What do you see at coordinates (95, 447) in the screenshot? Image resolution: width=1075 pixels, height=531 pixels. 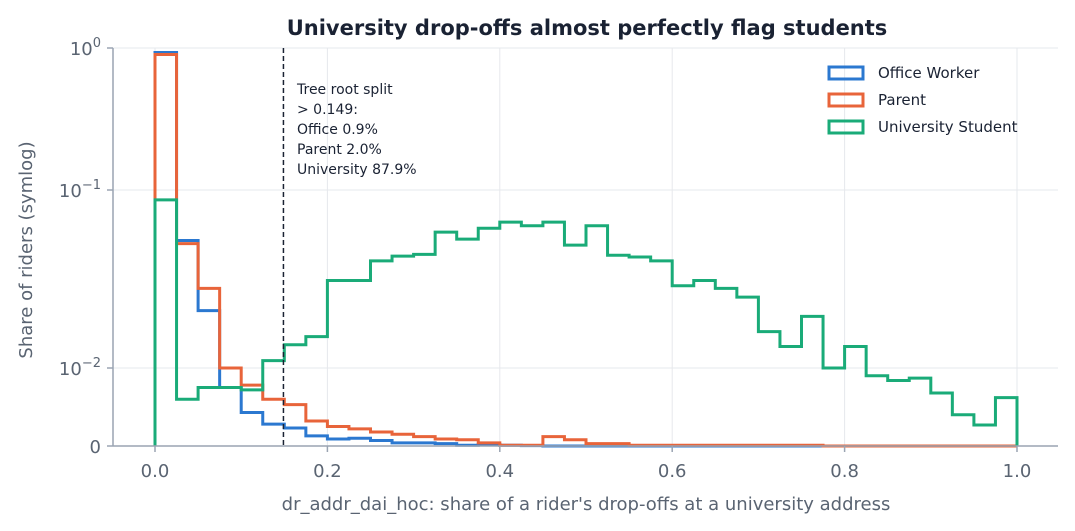 I see `y-tick-label: 0` at bounding box center [95, 447].